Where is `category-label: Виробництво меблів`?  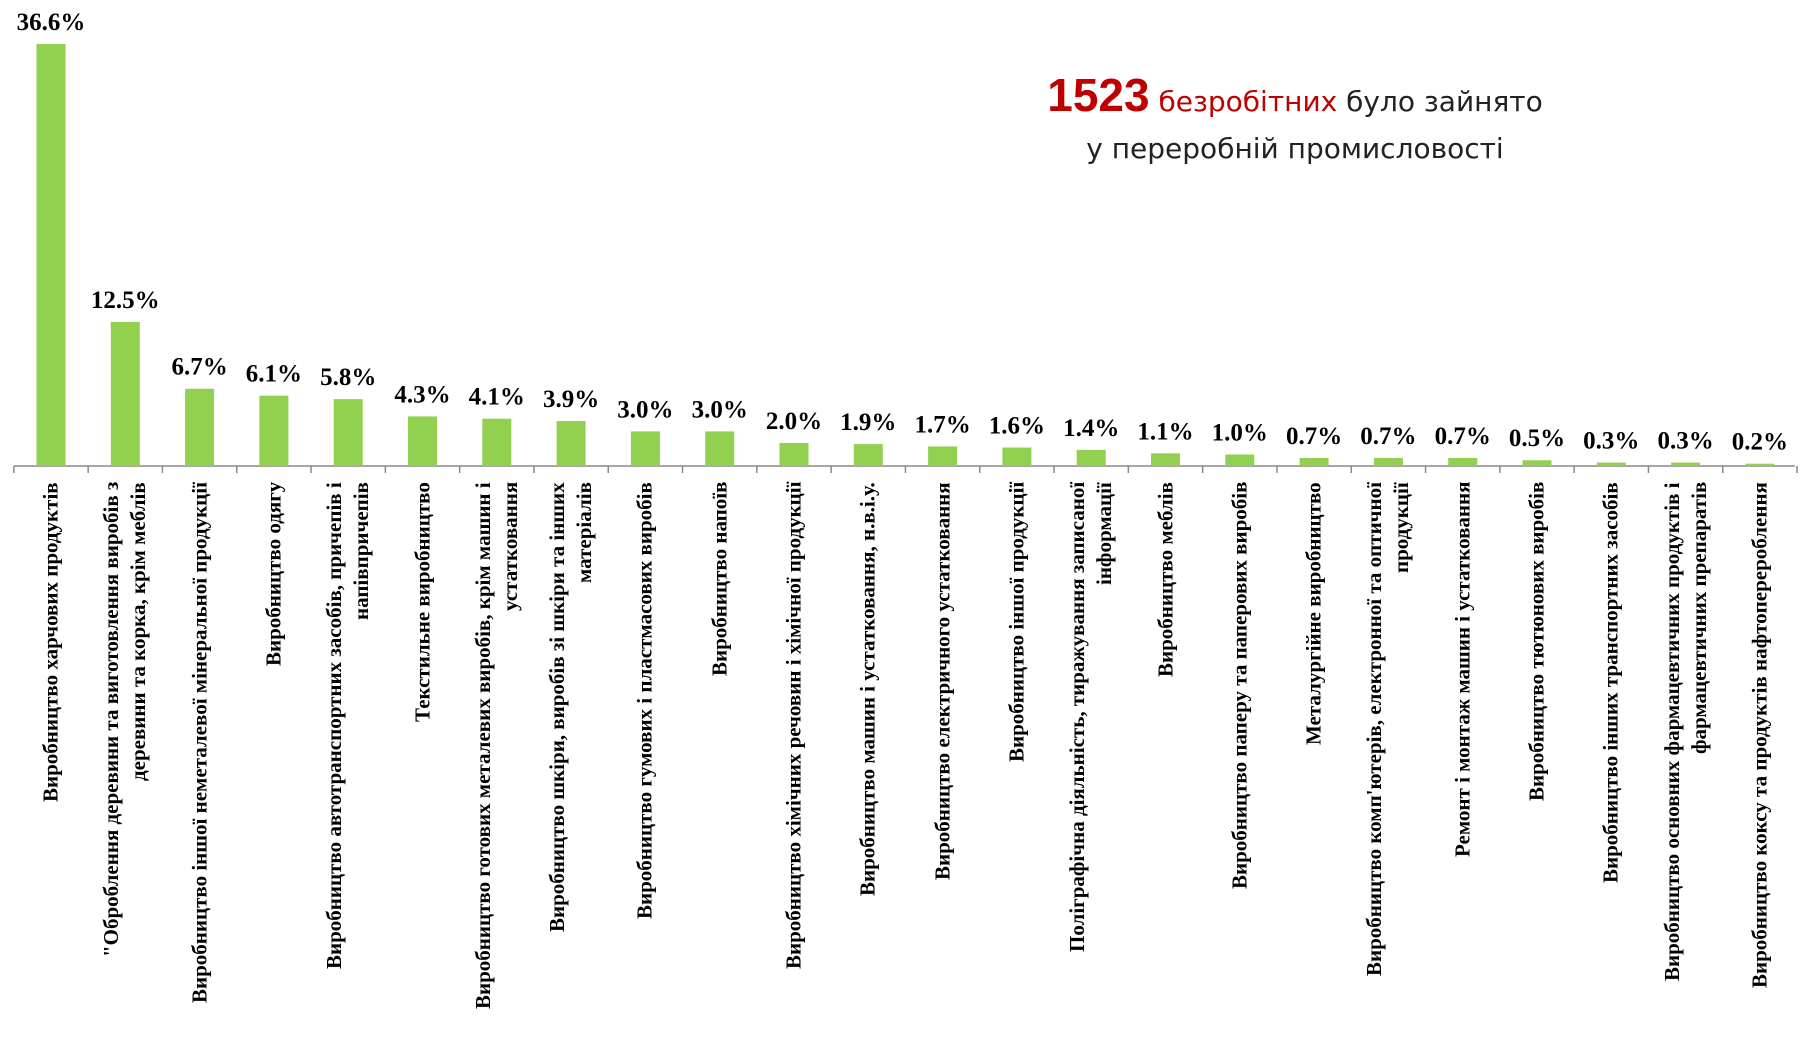 category-label: Виробництво меблів is located at coordinates (1165, 579).